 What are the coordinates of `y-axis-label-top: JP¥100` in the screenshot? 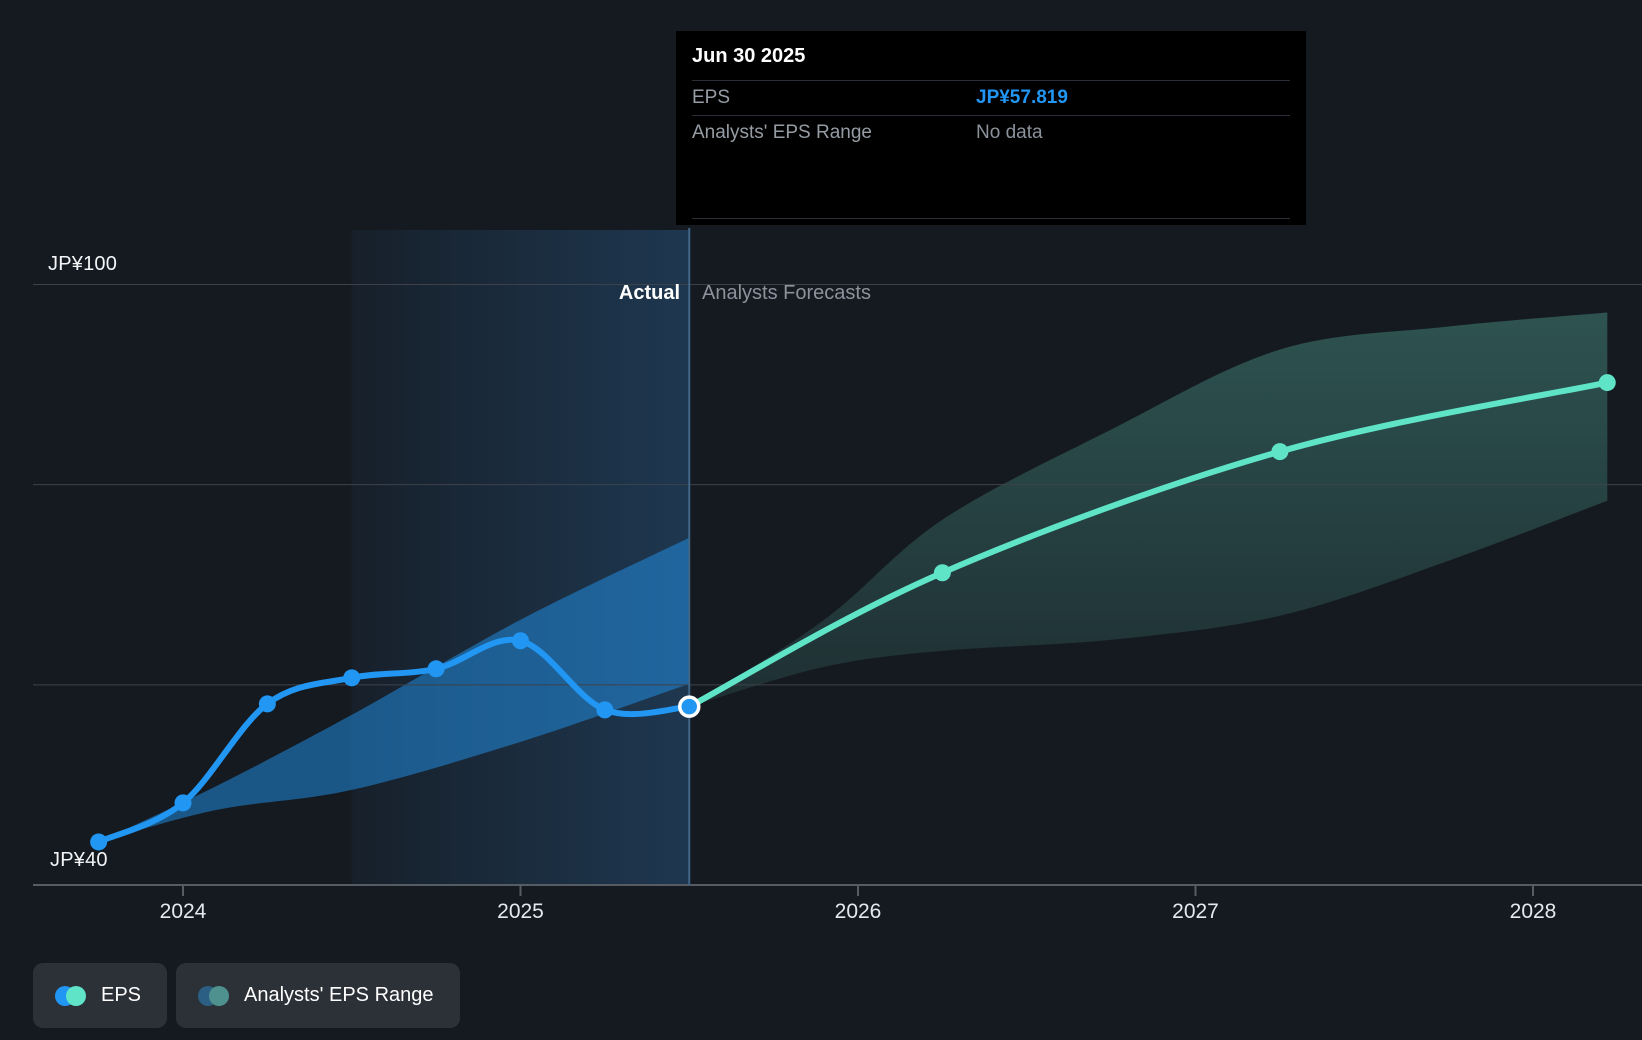 It's located at (83, 264).